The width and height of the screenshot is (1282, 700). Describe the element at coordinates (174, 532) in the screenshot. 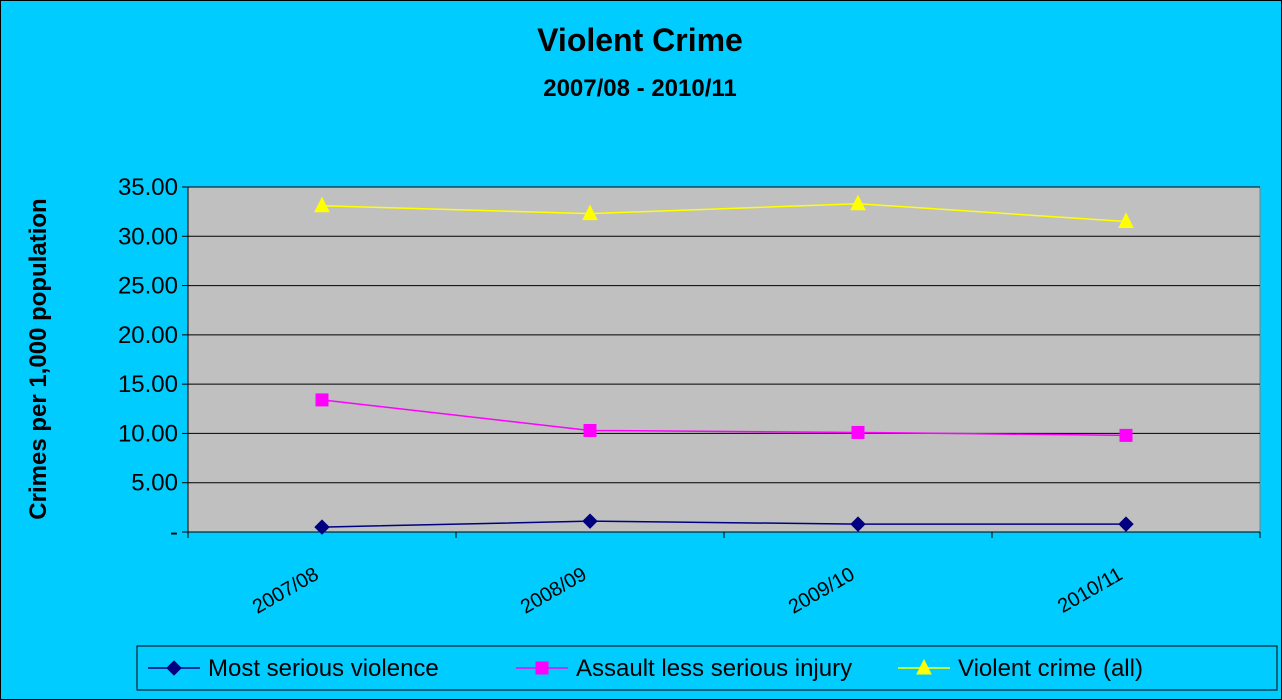

I see `y-tick-label: -` at that location.